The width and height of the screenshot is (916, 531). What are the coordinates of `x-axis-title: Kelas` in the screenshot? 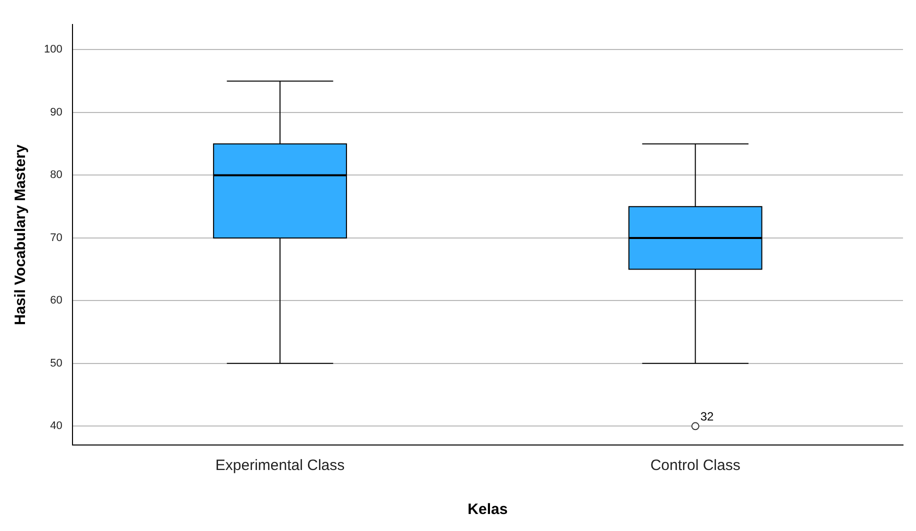 It's located at (488, 509).